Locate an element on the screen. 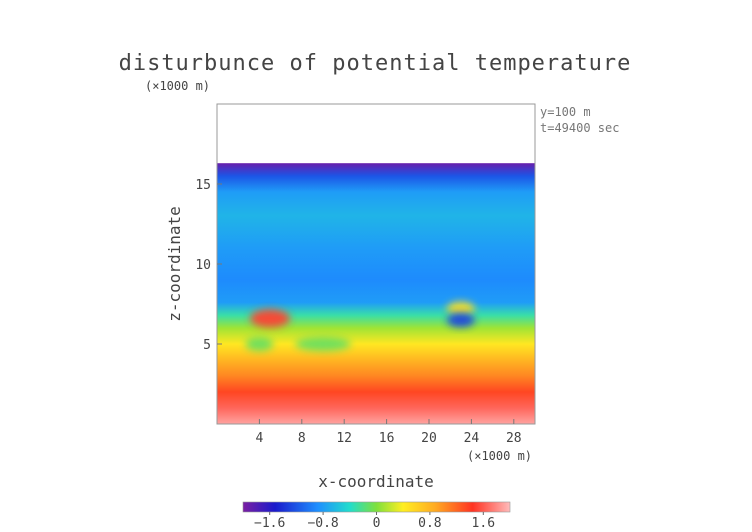 This screenshot has width=752, height=532. x-unit-label: (×1000 m) is located at coordinates (499, 456).